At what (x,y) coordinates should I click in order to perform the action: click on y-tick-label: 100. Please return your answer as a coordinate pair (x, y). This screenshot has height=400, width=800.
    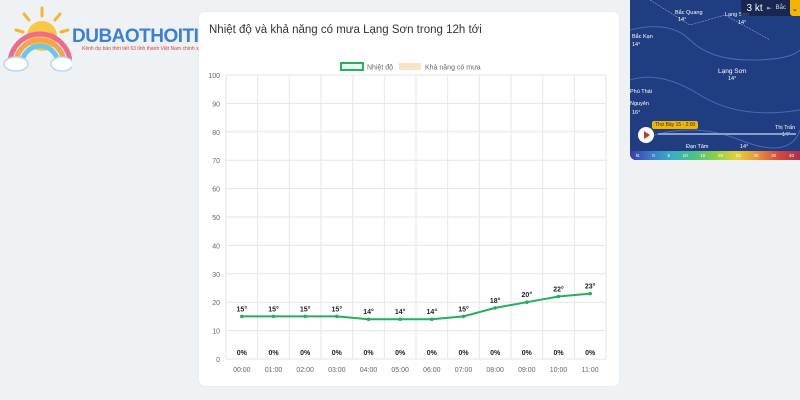
    Looking at the image, I should click on (214, 76).